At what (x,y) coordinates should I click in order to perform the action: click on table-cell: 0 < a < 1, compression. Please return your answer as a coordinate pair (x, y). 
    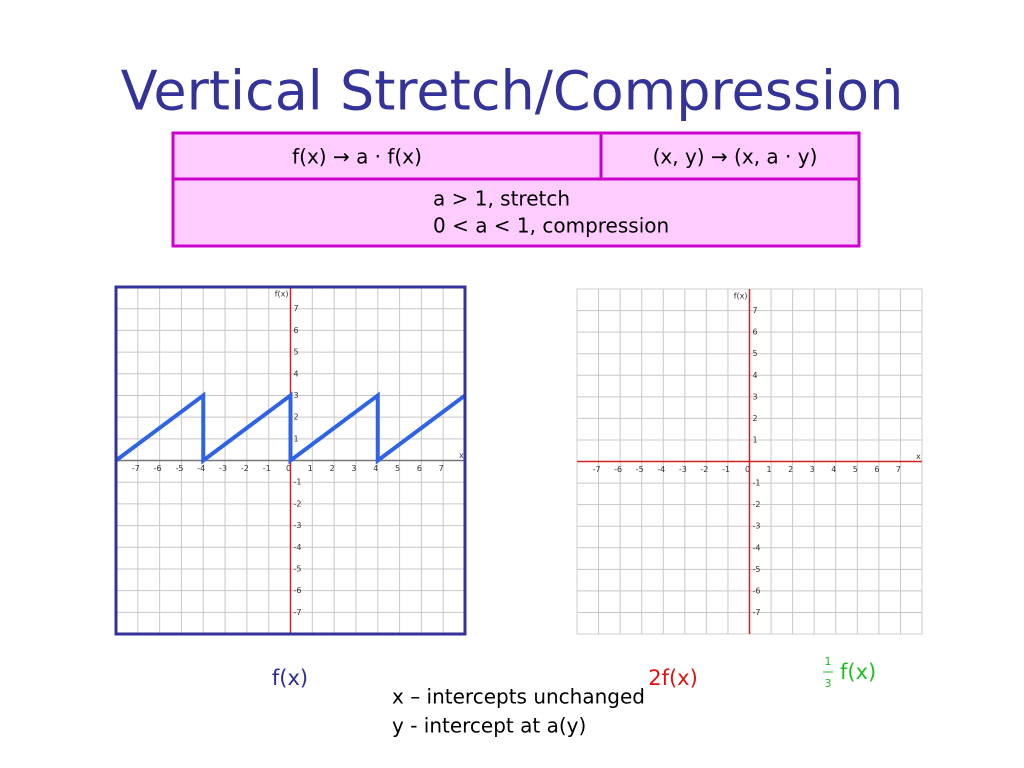
    Looking at the image, I should click on (551, 226).